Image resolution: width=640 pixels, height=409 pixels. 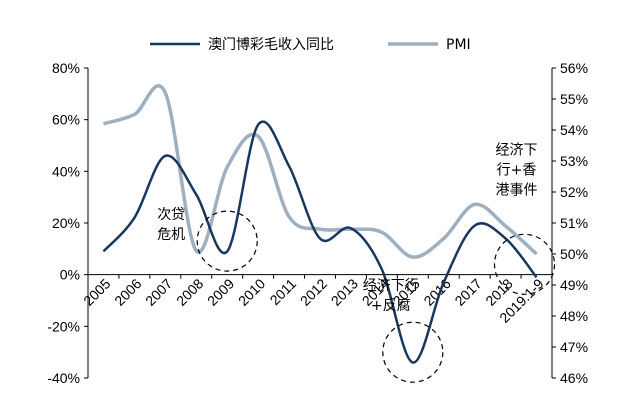 What do you see at coordinates (313, 291) in the screenshot?
I see `x-tick-label: 2012` at bounding box center [313, 291].